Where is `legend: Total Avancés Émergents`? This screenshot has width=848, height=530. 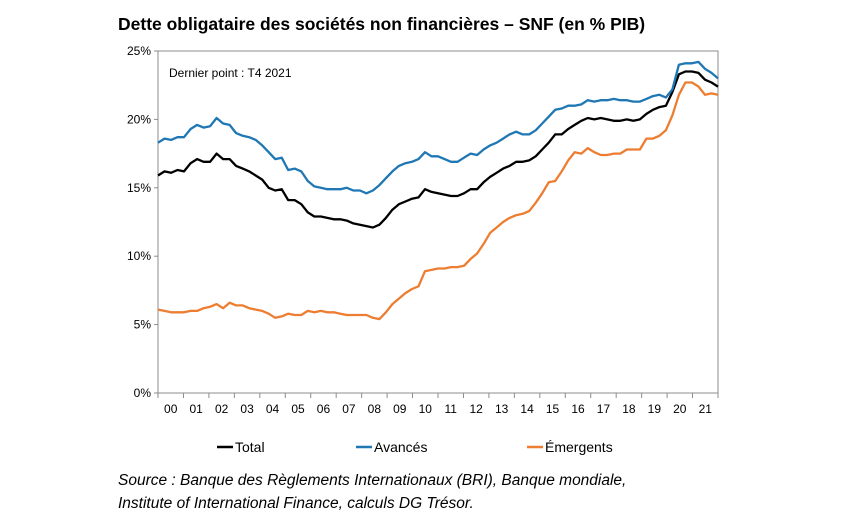
legend: Total Avancés Émergents is located at coordinates (415, 447).